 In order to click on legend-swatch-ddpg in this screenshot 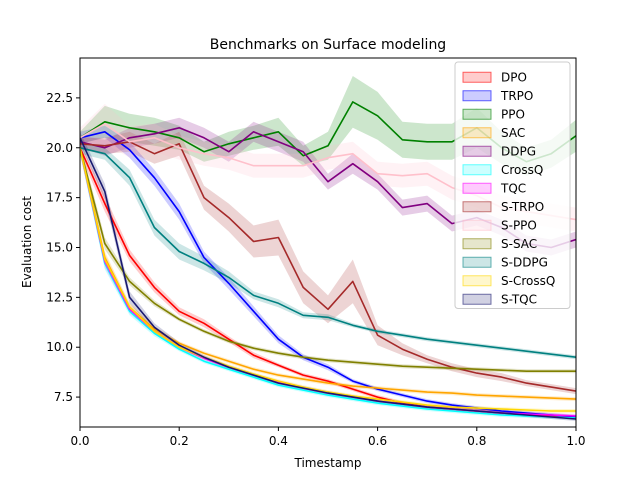, I will do `click(477, 151)`.